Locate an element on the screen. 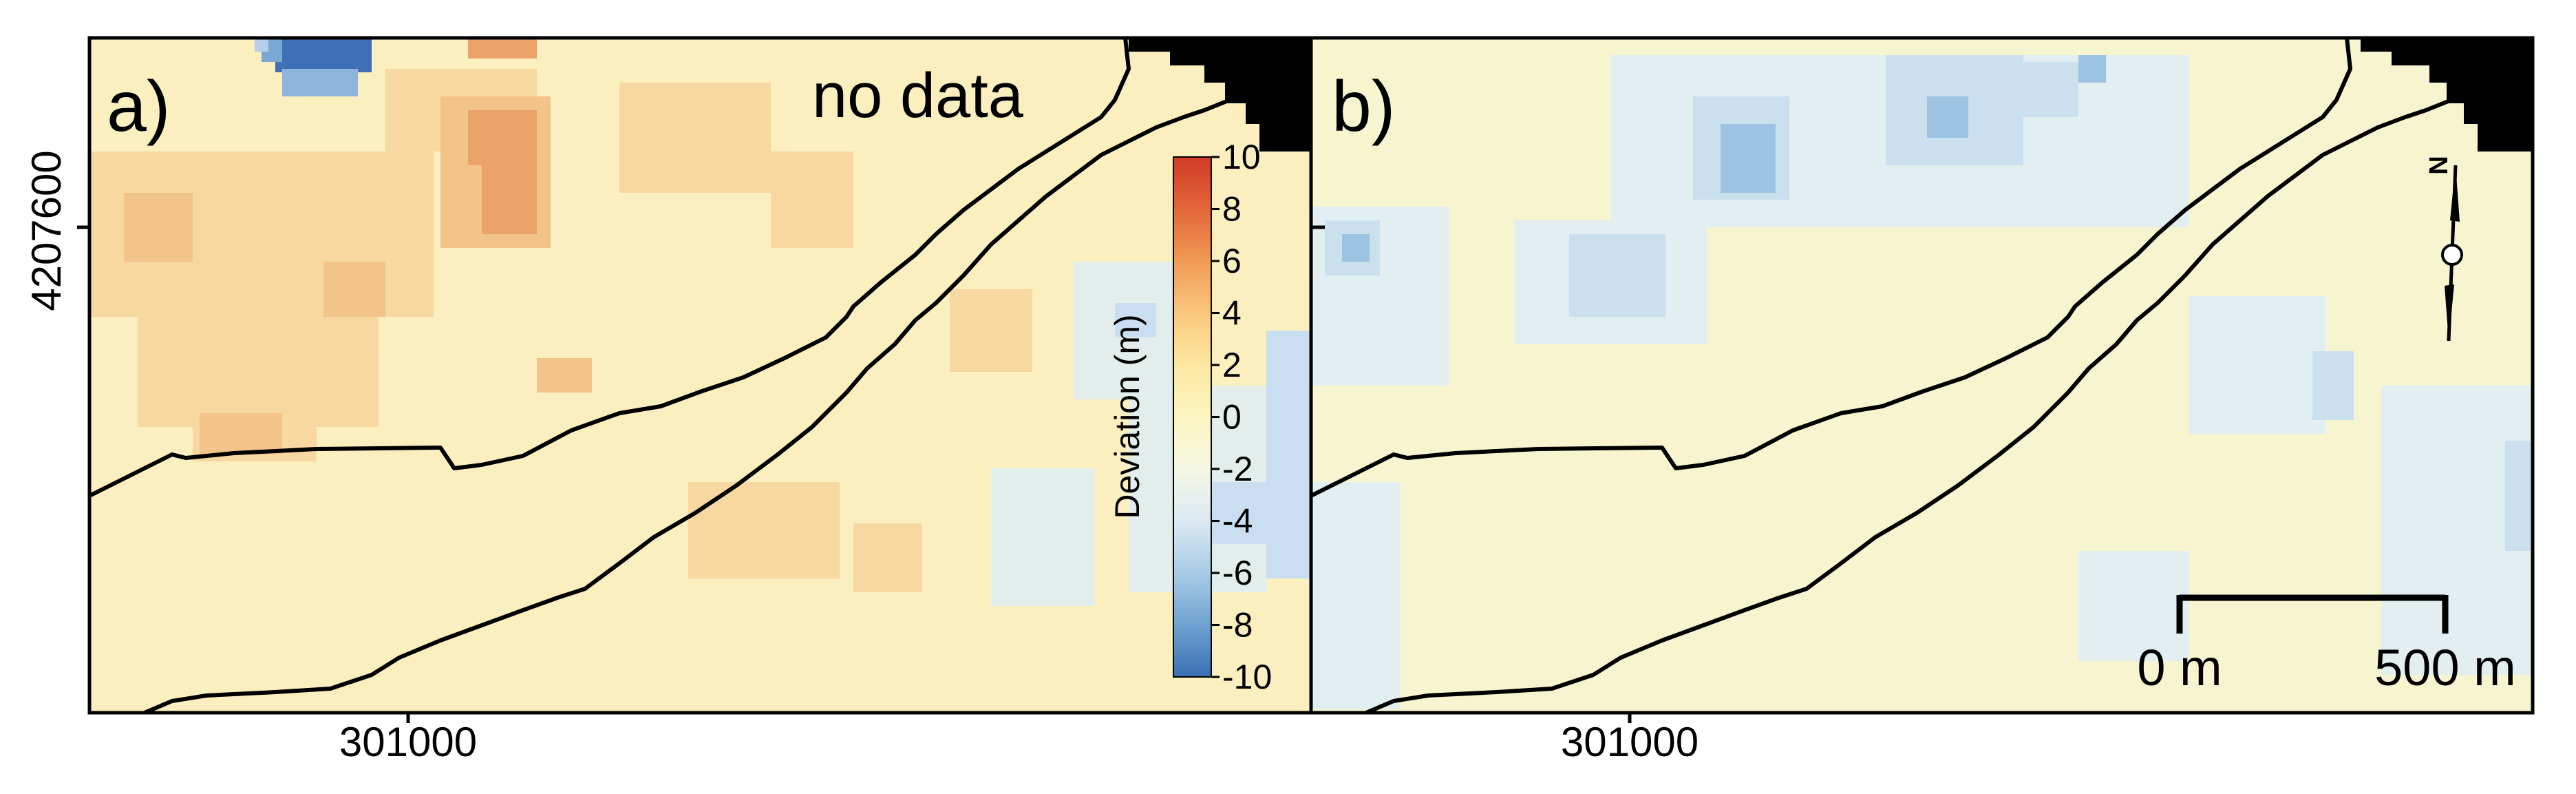 This screenshot has width=2576, height=794. colorbar-tick-label: -10 is located at coordinates (1247, 677).